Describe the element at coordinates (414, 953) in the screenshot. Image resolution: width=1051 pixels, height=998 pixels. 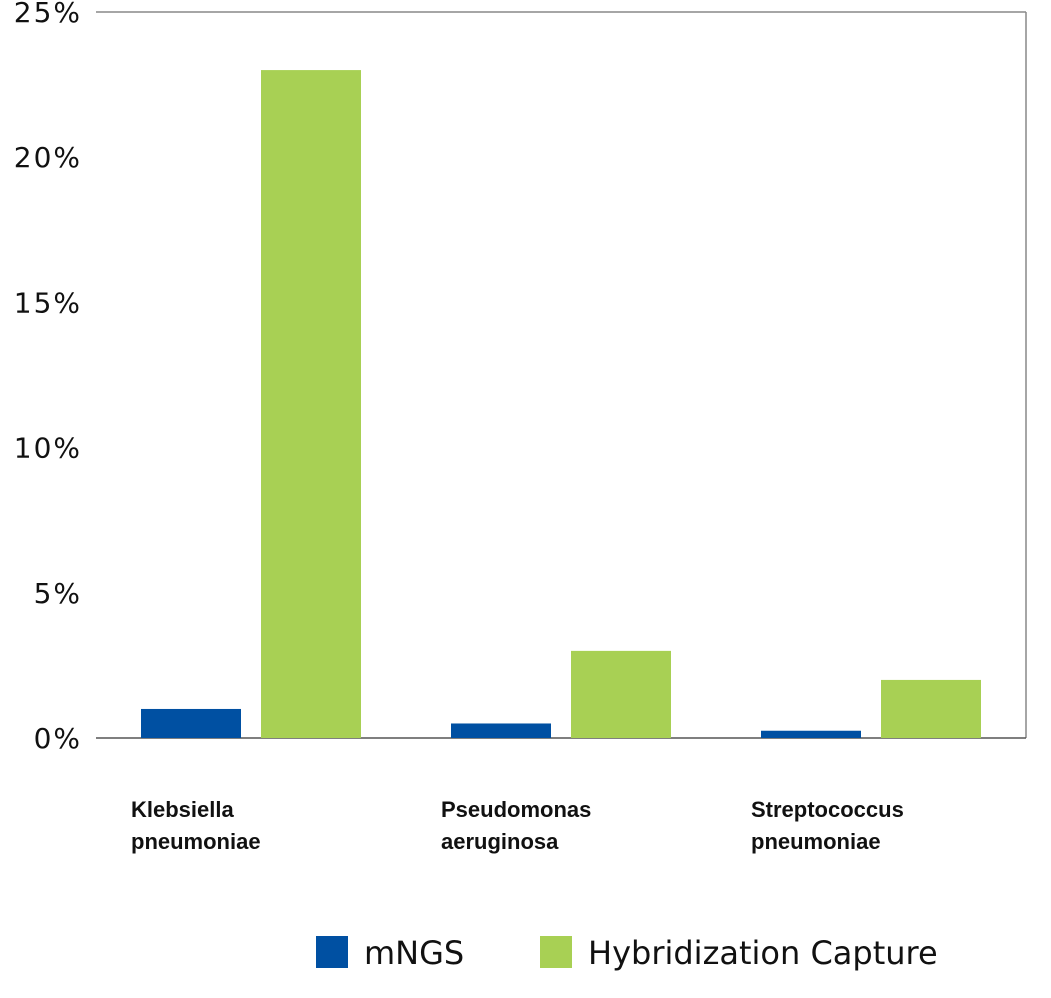
I see `legend-label: mNGS` at that location.